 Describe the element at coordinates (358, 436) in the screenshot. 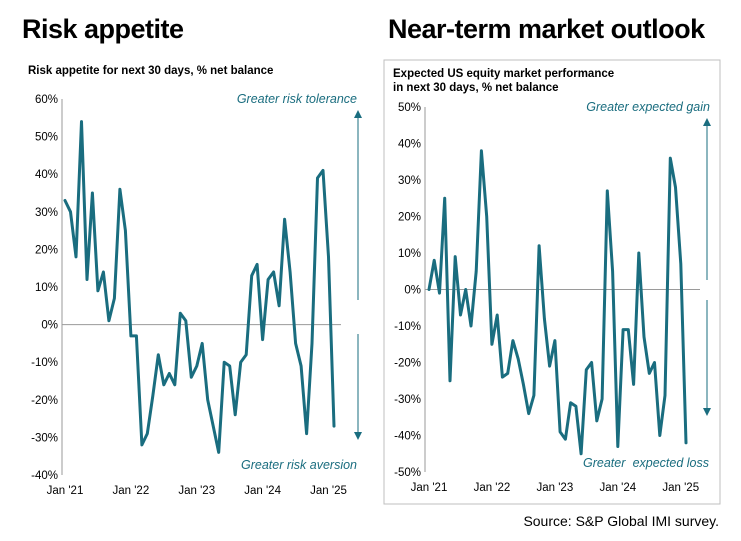

I see `left-arrow-down-head` at that location.